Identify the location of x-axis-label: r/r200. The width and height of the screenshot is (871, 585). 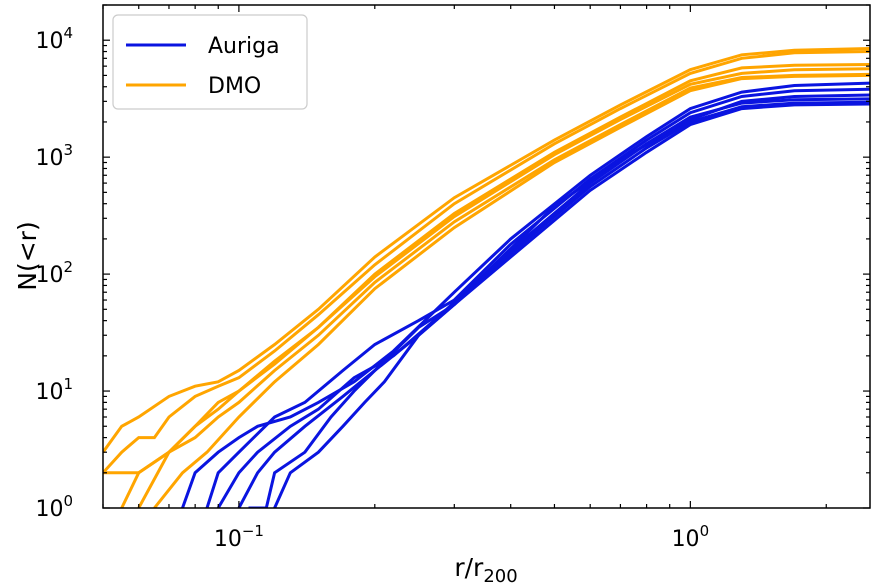
(485, 569).